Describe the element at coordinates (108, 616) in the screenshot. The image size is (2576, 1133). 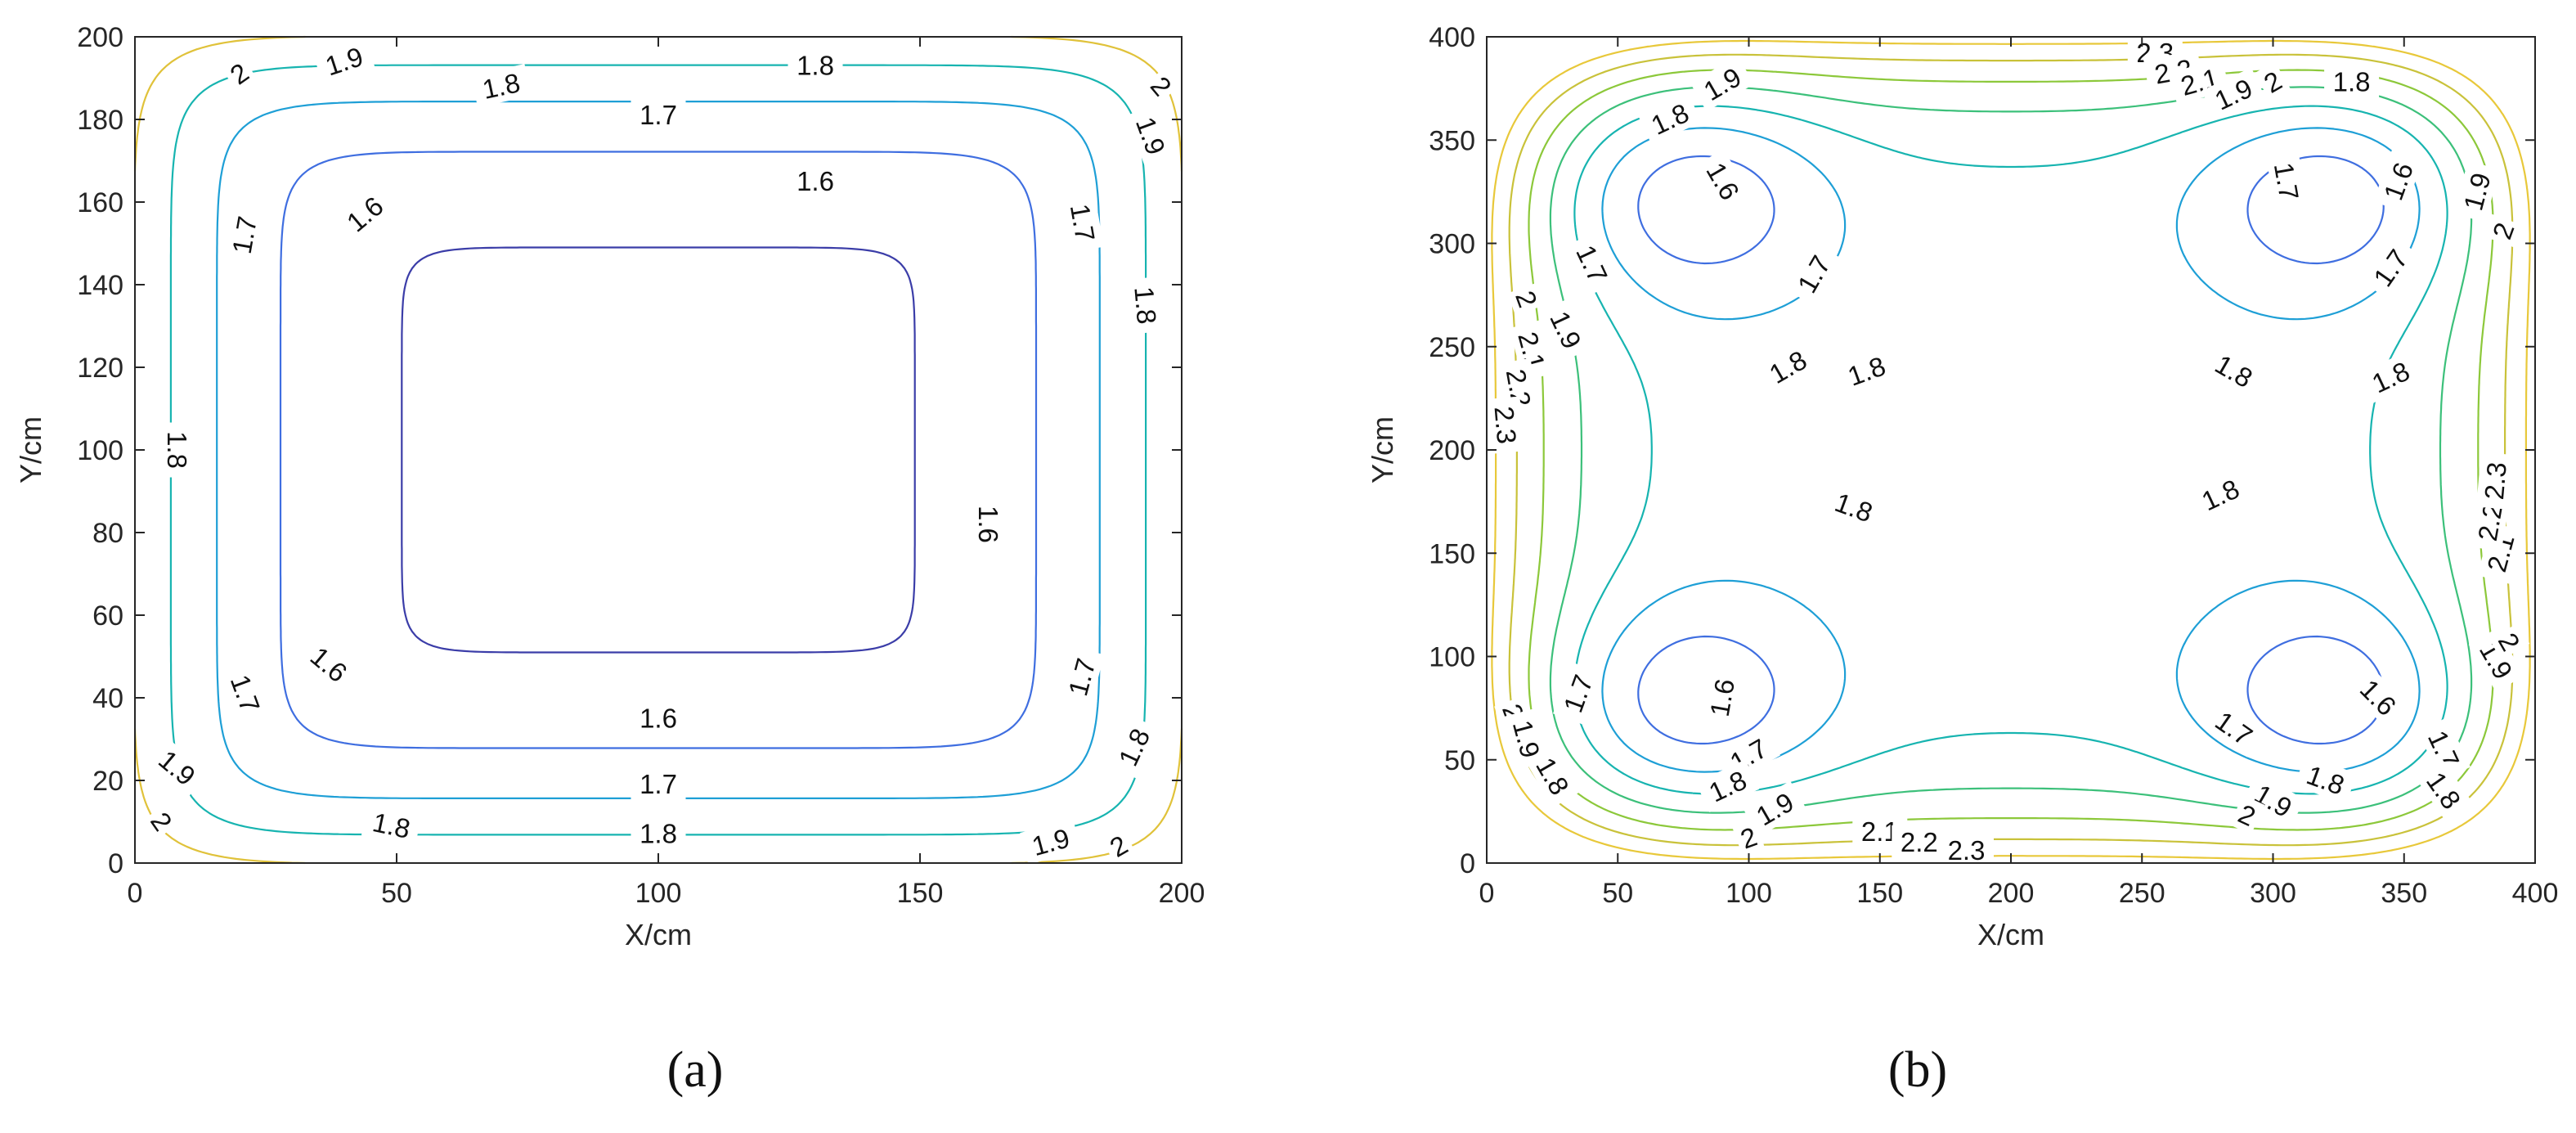
I see `y-tick-label: 60` at that location.